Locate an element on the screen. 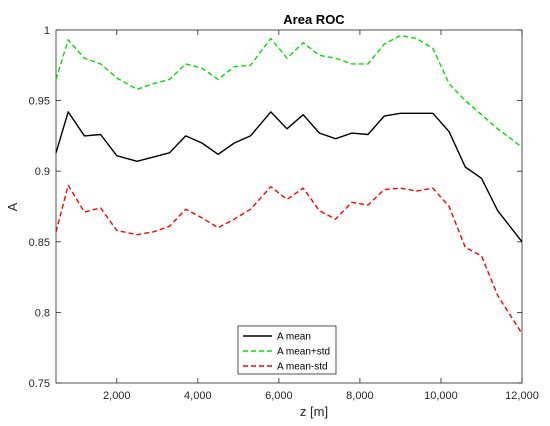 The image size is (550, 426). x-tick-label: 2,000 is located at coordinates (117, 396).